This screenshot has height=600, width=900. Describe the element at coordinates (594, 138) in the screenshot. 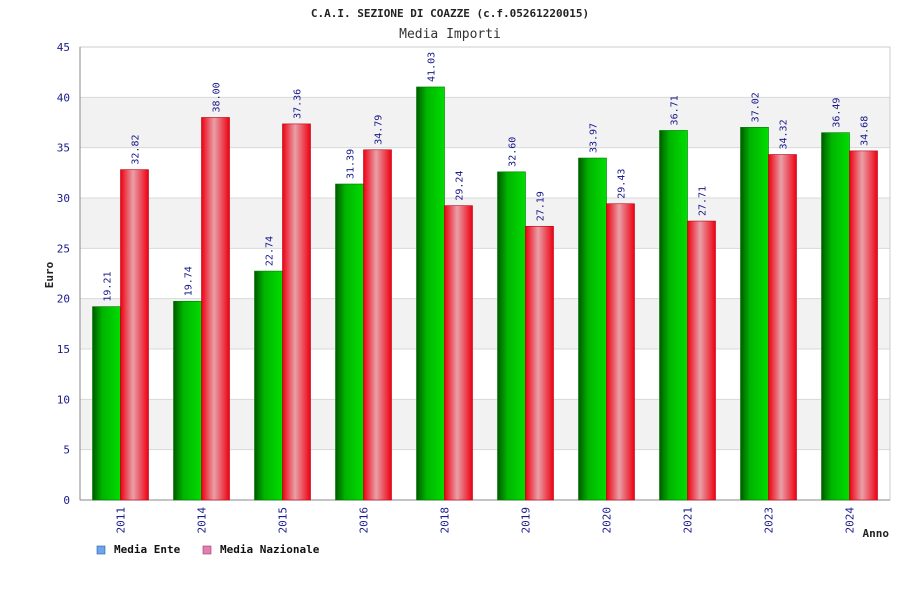

I see `data-label: 33.97` at that location.